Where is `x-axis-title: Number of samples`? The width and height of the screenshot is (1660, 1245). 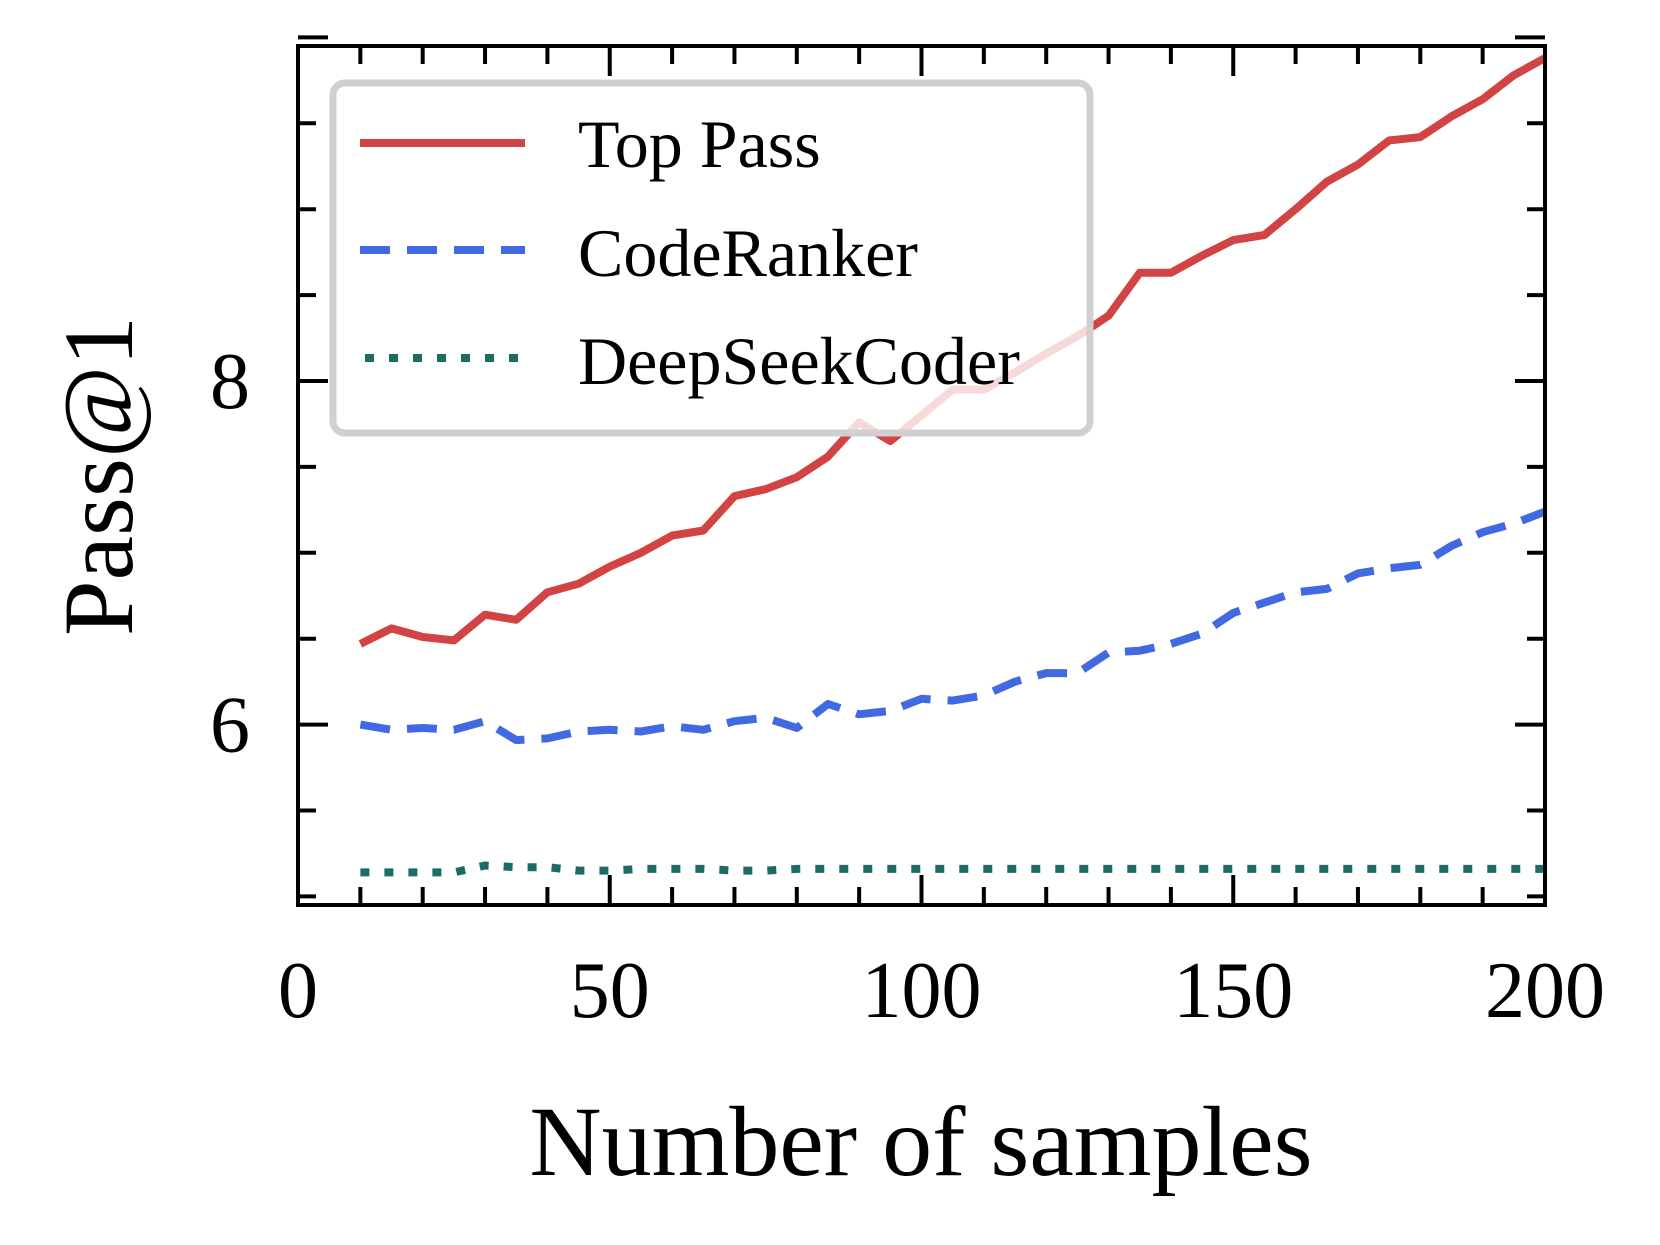
x-axis-title: Number of samples is located at coordinates (920, 1141).